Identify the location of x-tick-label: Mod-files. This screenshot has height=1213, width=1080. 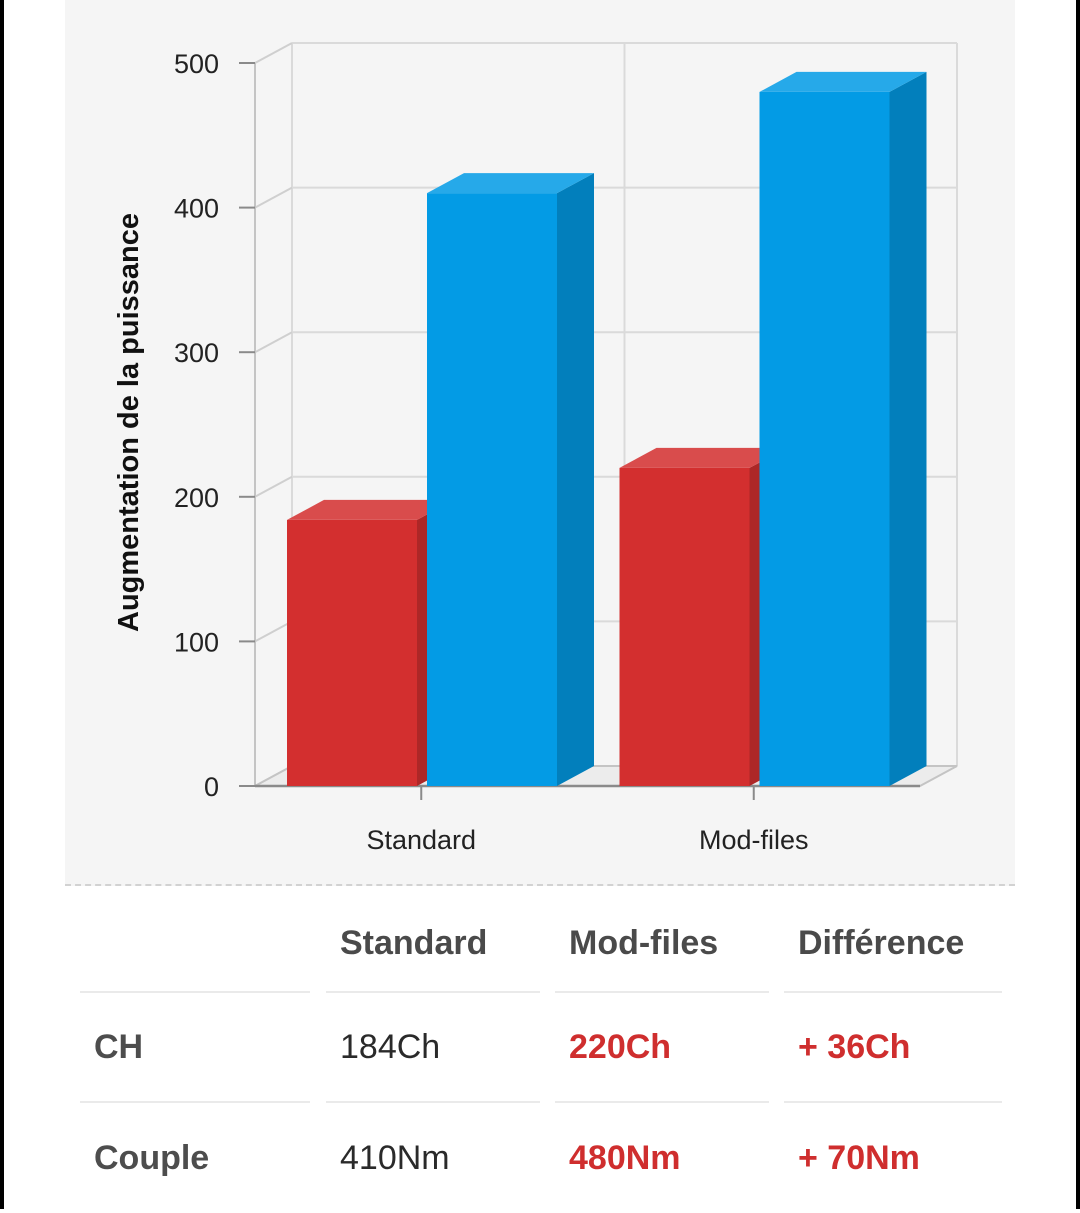
(754, 840).